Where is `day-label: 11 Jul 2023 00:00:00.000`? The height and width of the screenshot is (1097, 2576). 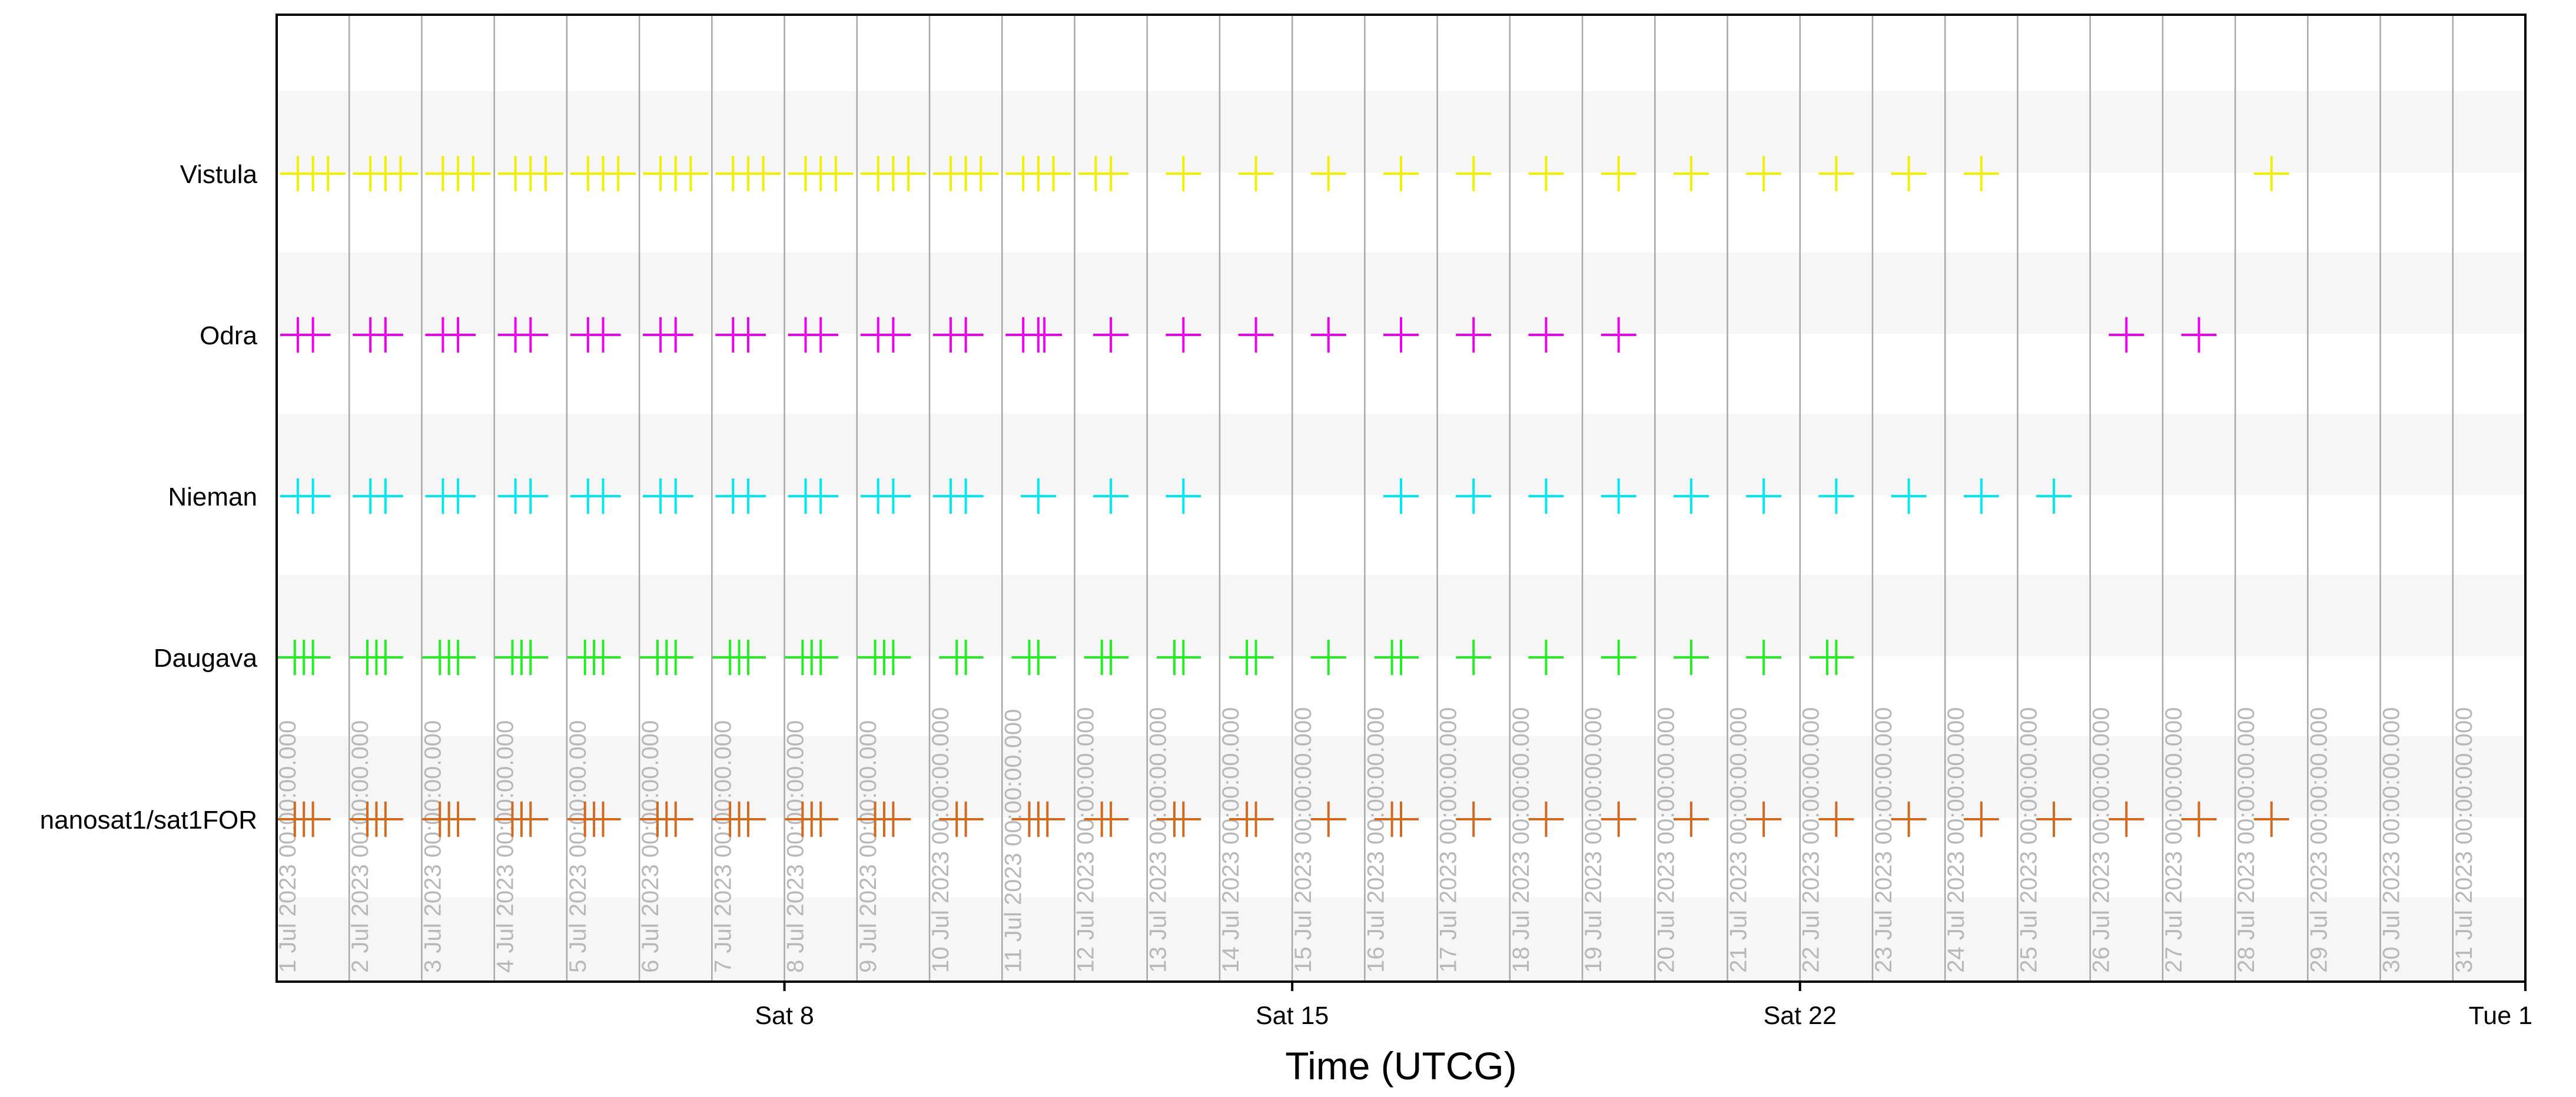
day-label: 11 Jul 2023 00:00:00.000 is located at coordinates (1013, 841).